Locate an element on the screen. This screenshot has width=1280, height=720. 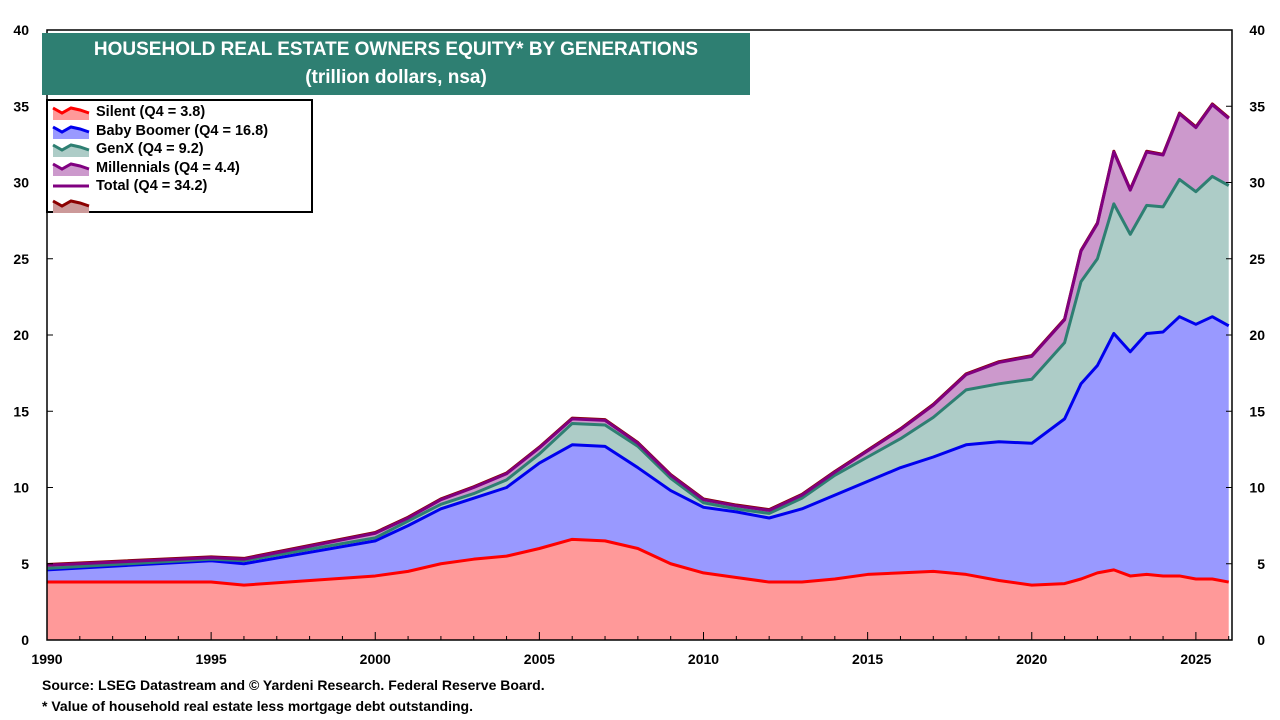
y-tick-label-right: 0 is located at coordinates (1261, 640).